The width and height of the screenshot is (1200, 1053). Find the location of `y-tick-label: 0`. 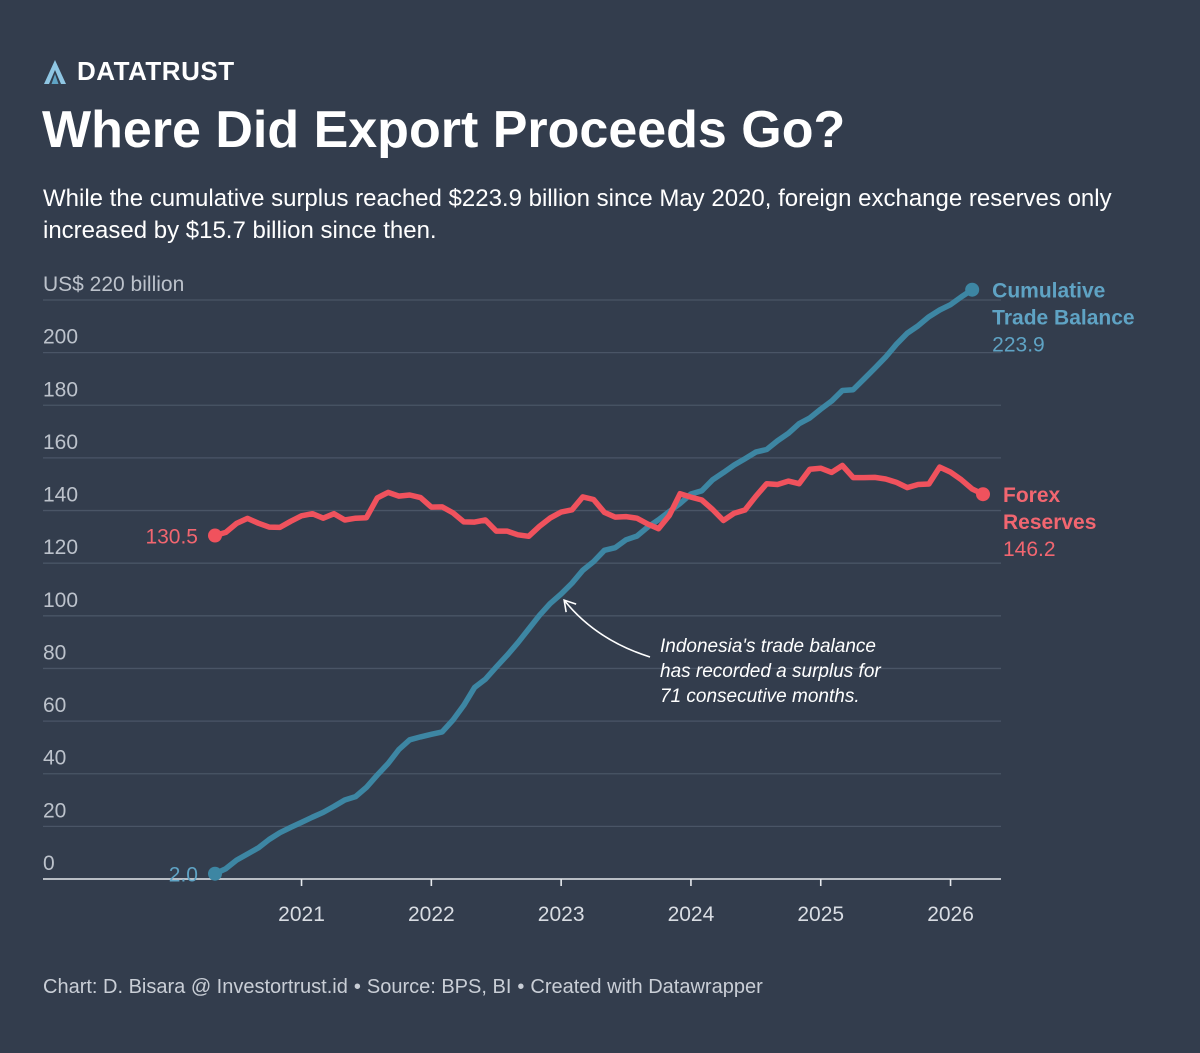

y-tick-label: 0 is located at coordinates (49, 863).